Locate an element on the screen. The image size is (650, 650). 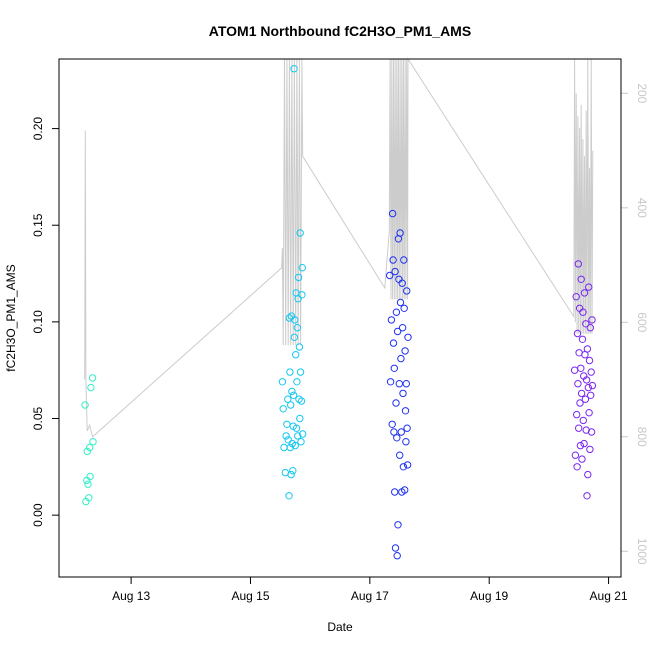
y-tick-label: 0.20 is located at coordinates (38, 129).